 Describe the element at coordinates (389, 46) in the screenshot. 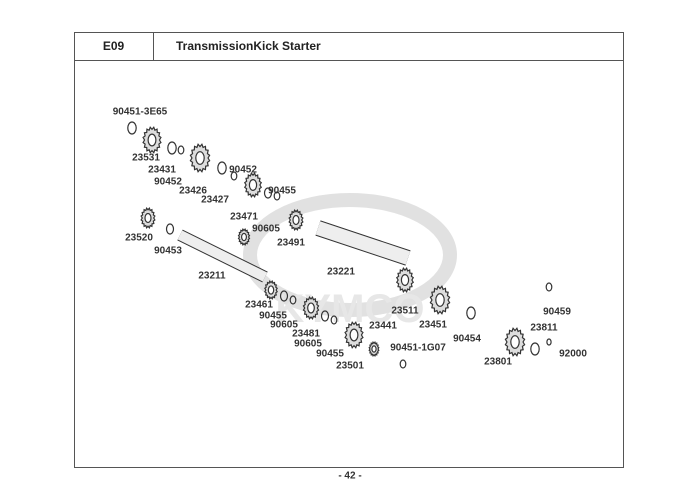

I see `section-title: TransmissionKick Starter` at that location.